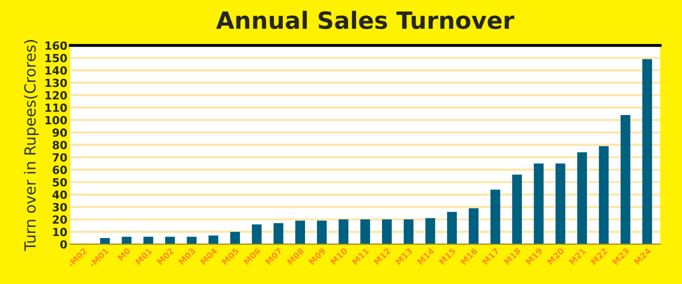 This screenshot has width=682, height=284. What do you see at coordinates (56, 108) in the screenshot?
I see `y-tick-label: 110` at bounding box center [56, 108].